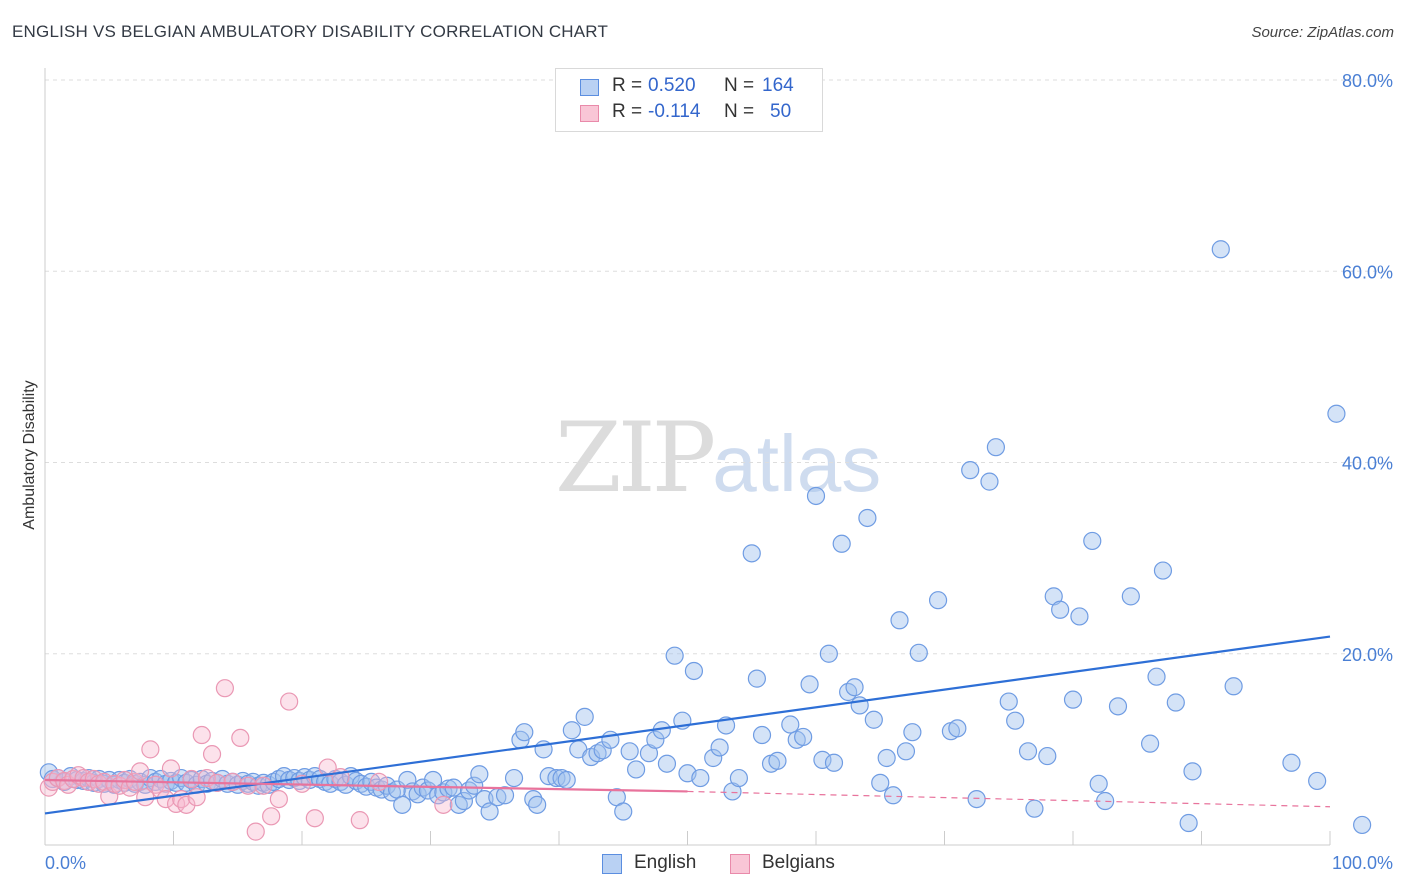  Describe the element at coordinates (672, 85) in the screenshot. I see `r-value: 0.520` at that location.